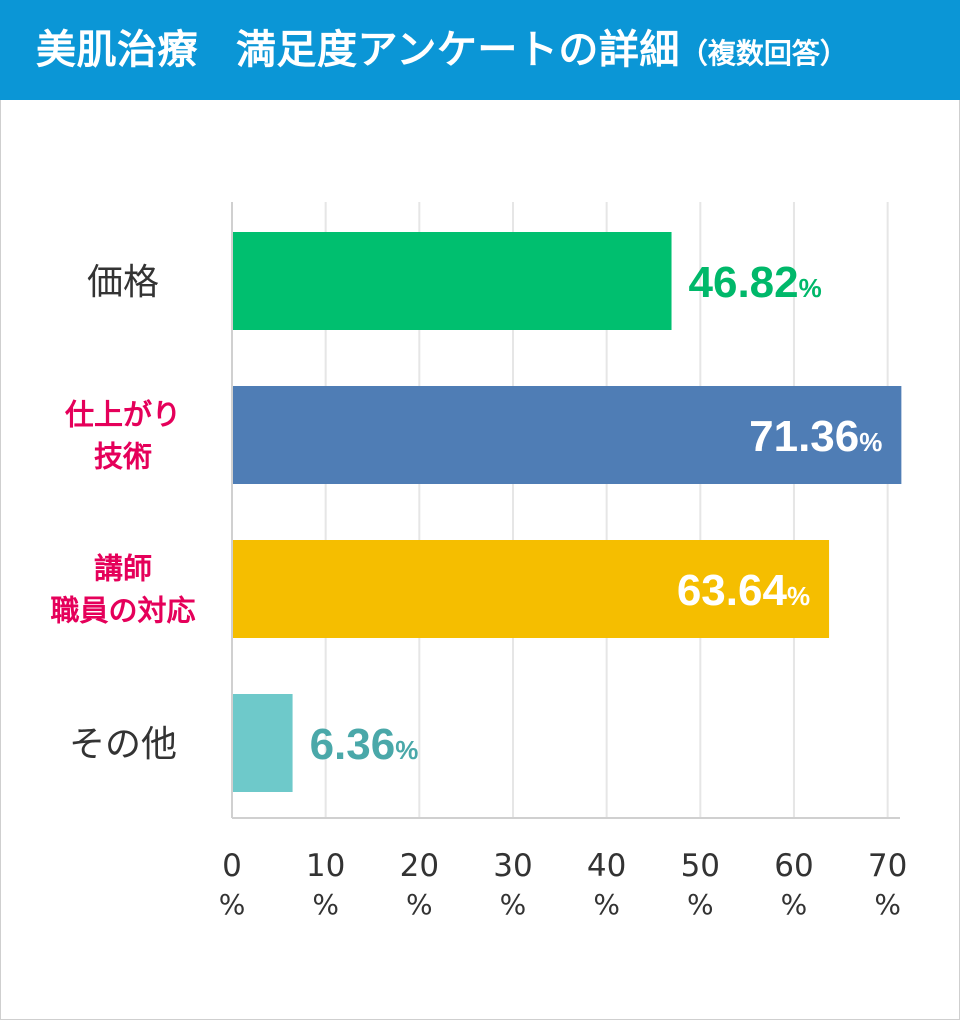  What do you see at coordinates (122, 610) in the screenshot?
I see `category-label-2-line-1: 職員の対応` at bounding box center [122, 610].